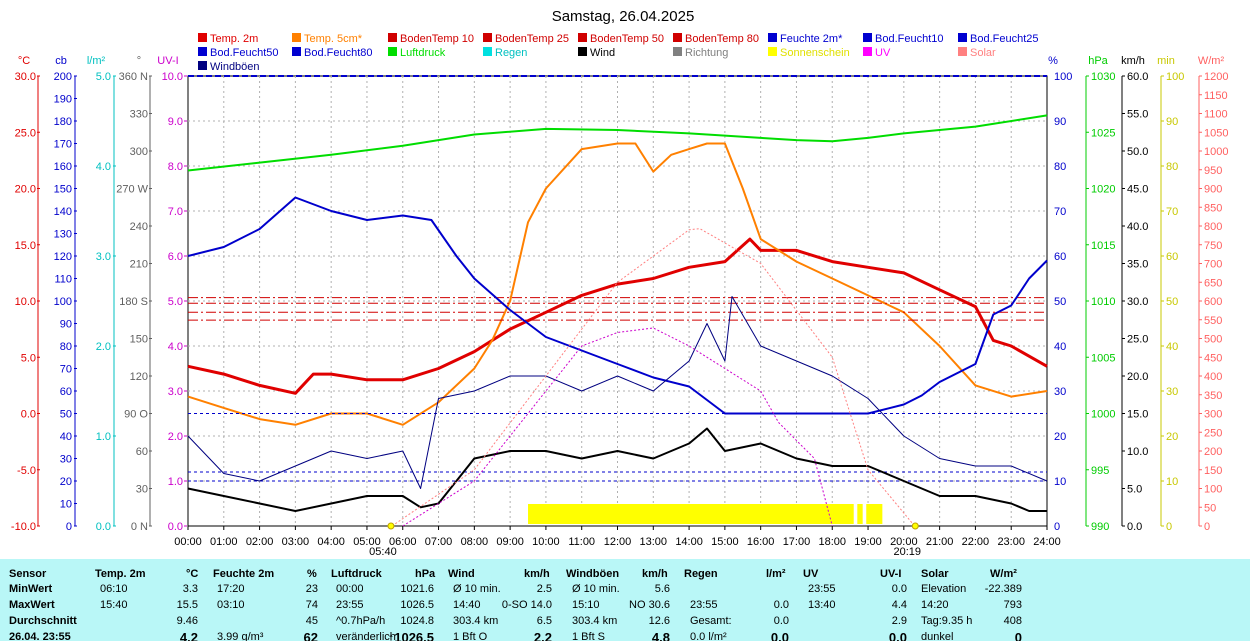  I want to click on axis-tick-dir: 360 N, so click(133, 77).